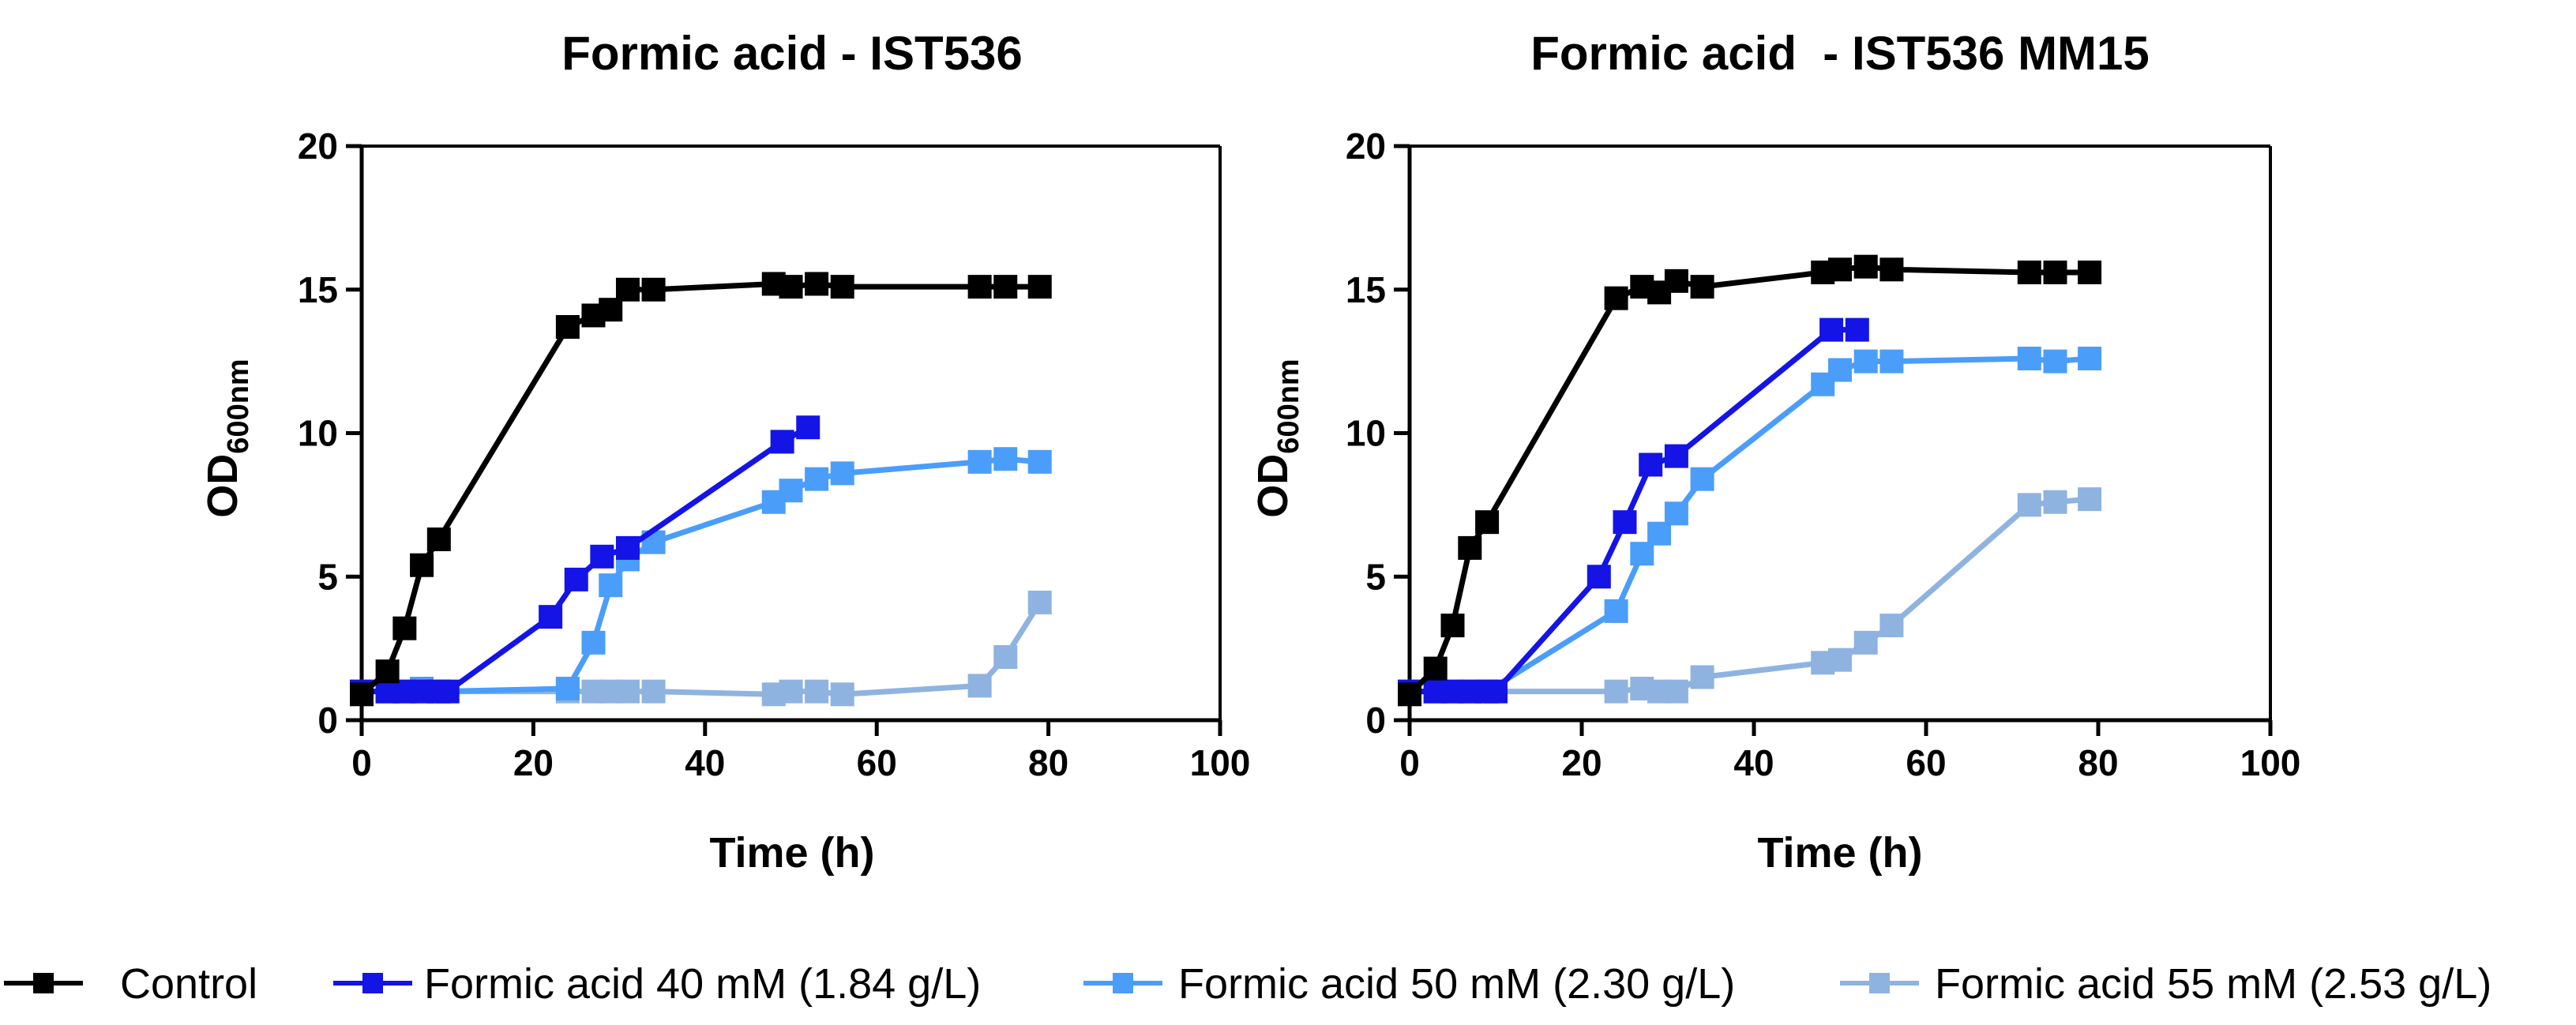 The height and width of the screenshot is (1025, 2576). I want to click on legend-label: Formic acid 40 mM (1.84 g/L), so click(702, 984).